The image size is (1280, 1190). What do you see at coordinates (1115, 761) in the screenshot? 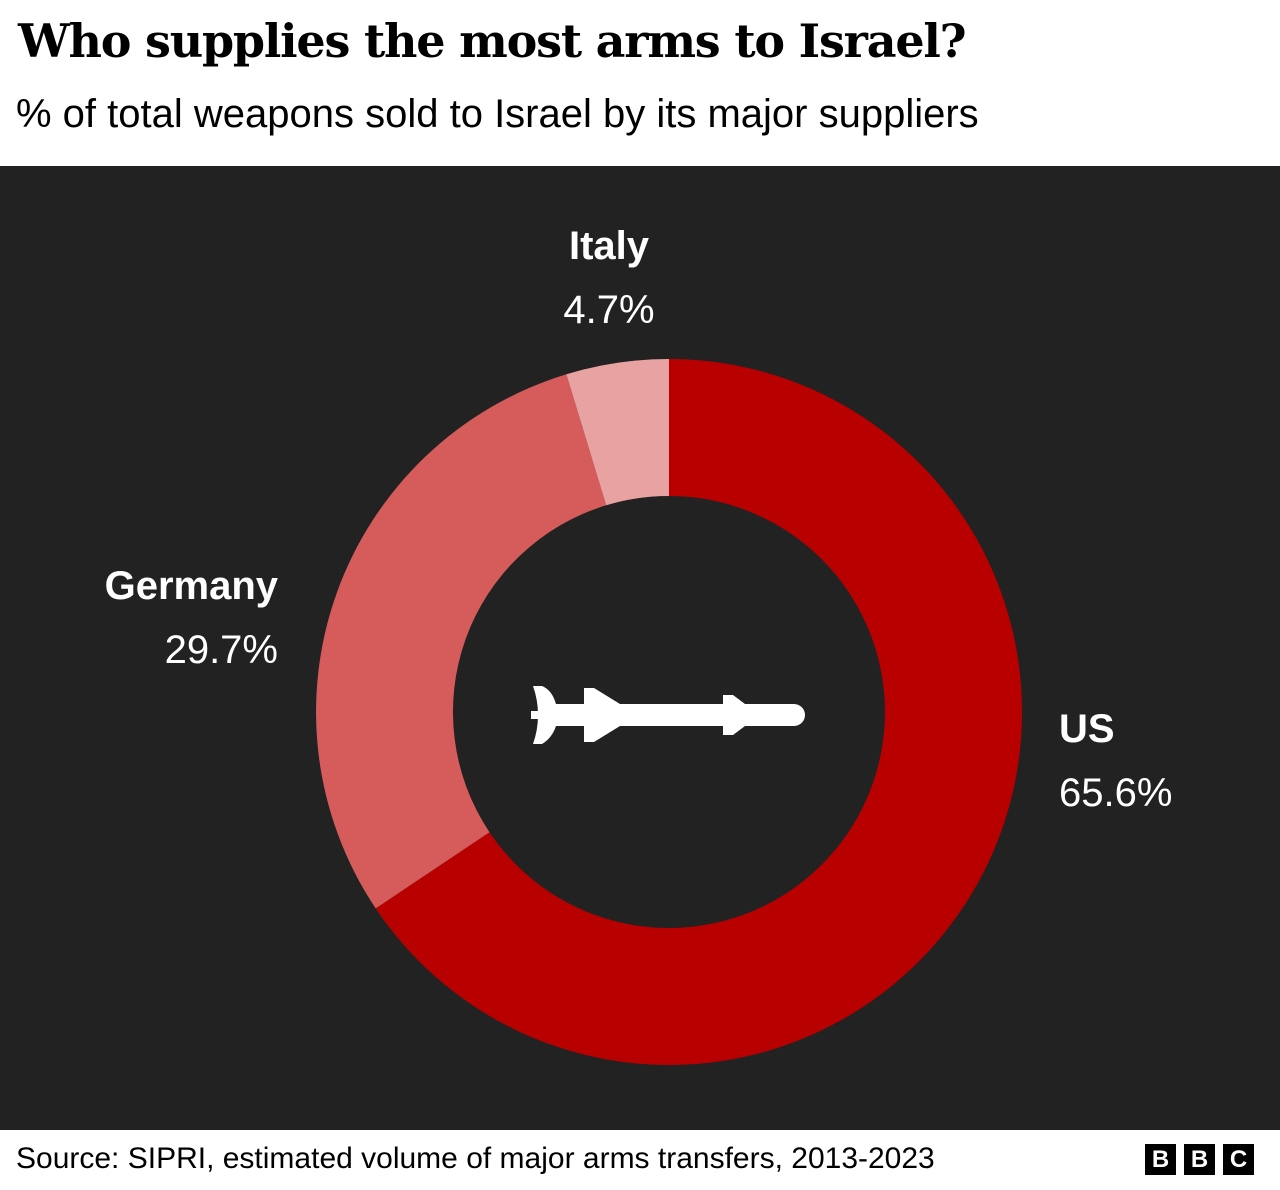
I see `label-us: US 65.6%` at bounding box center [1115, 761].